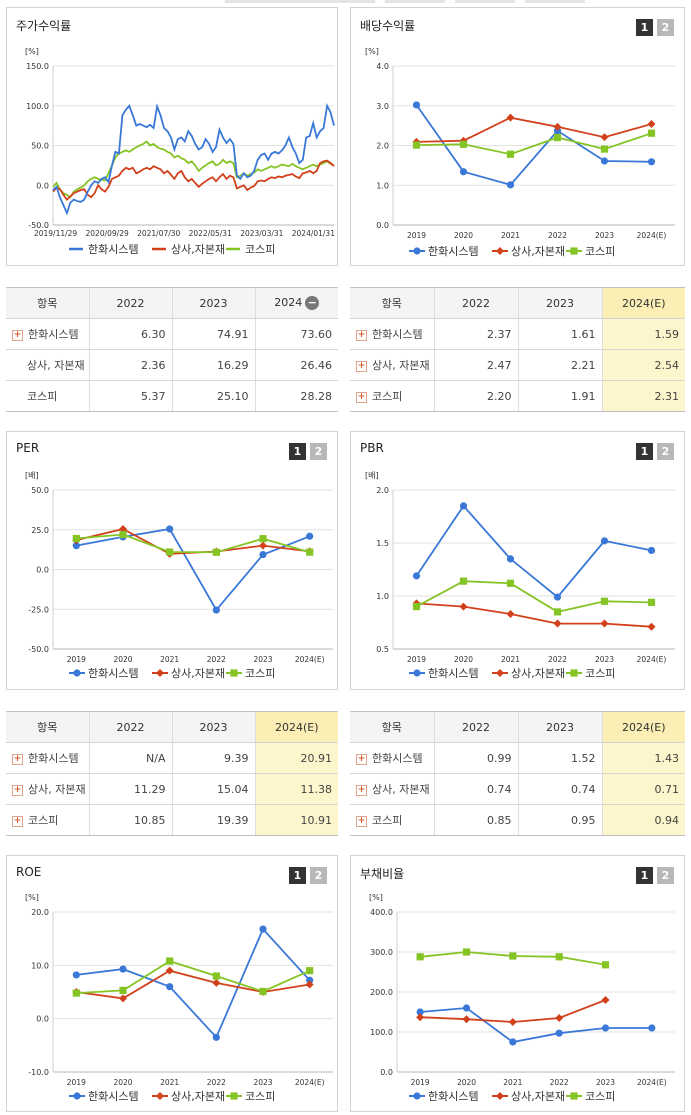  I want to click on panel-title: 주가수익률, so click(44, 26).